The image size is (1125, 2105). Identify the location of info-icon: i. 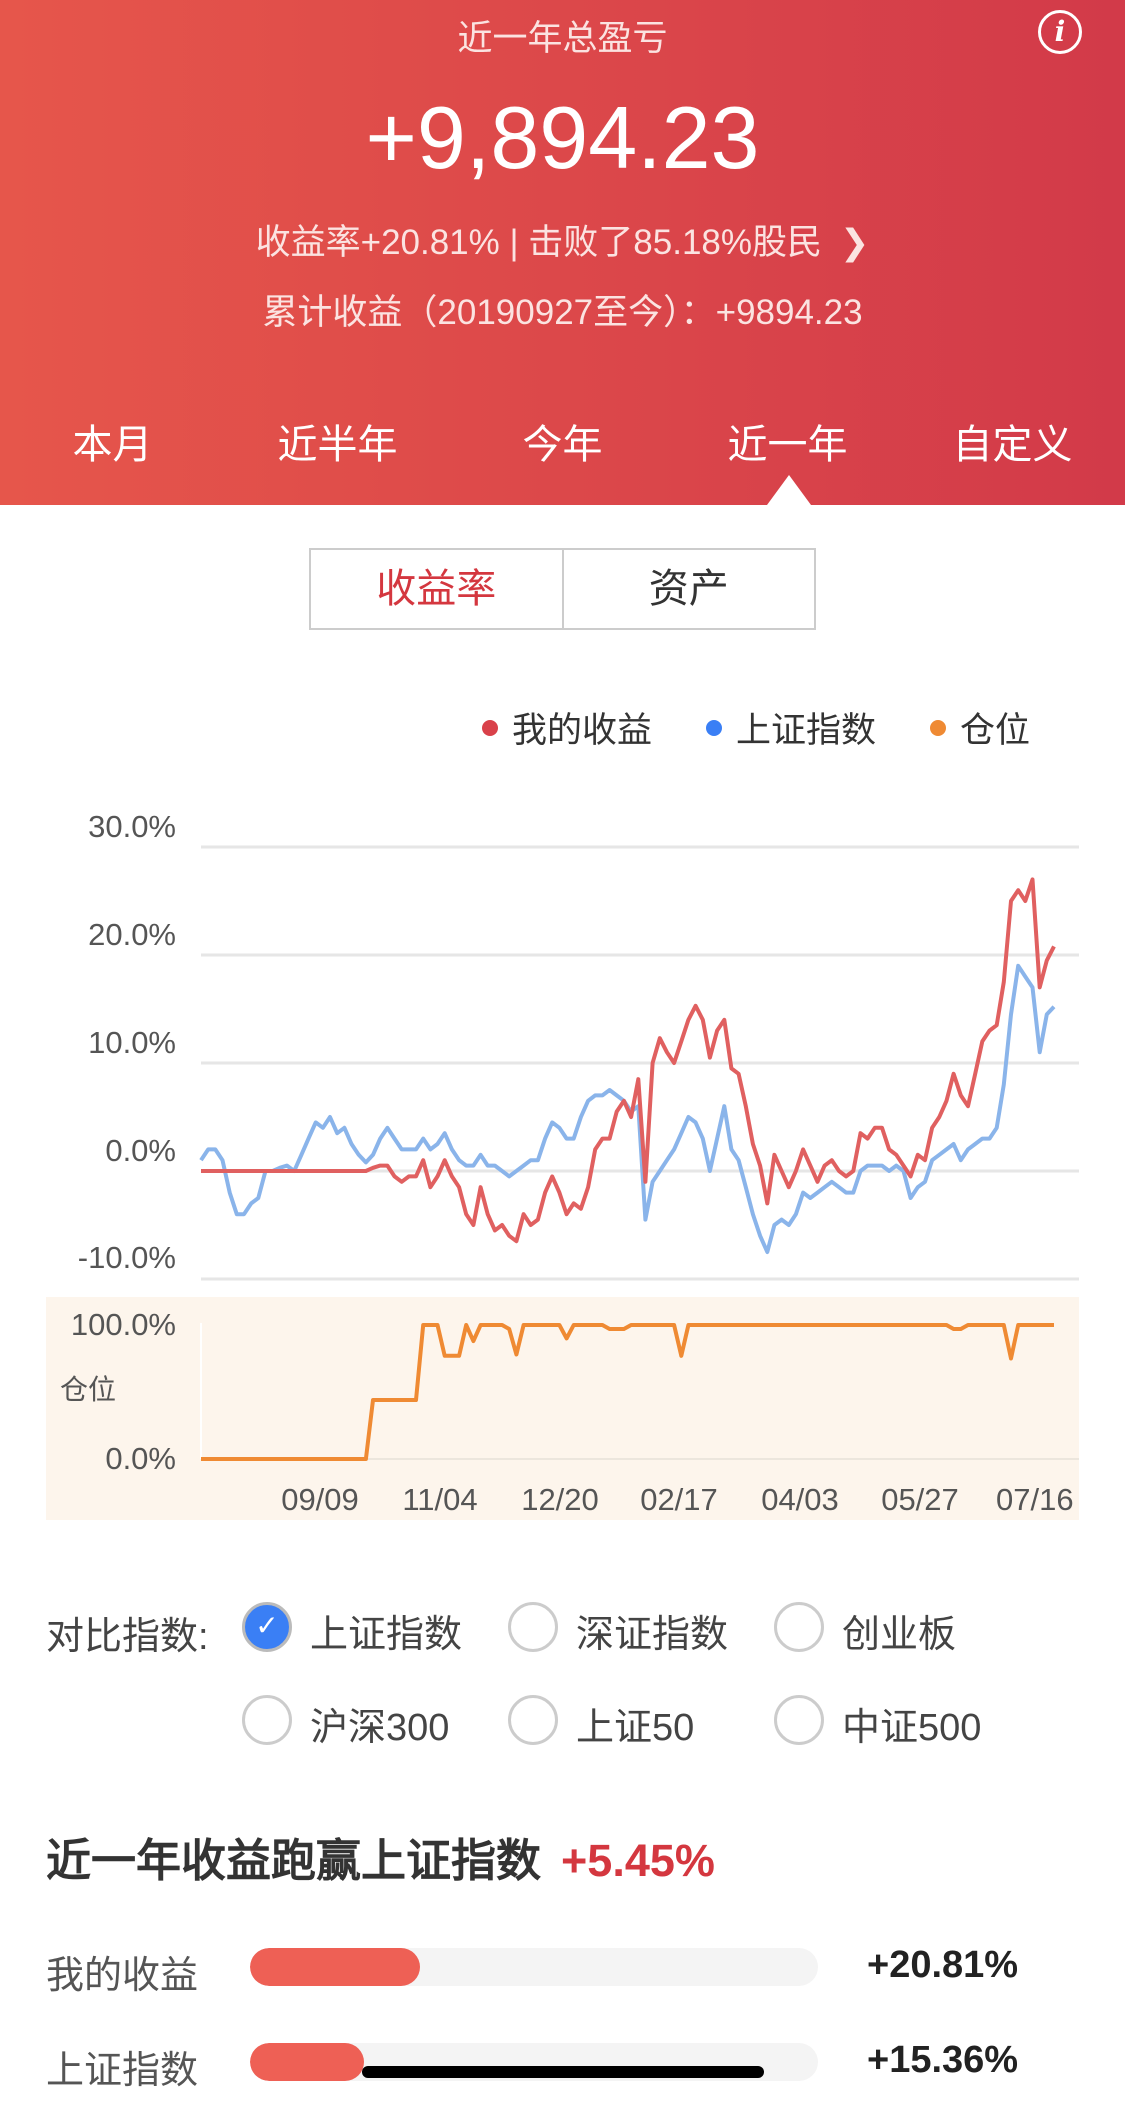
(1060, 32).